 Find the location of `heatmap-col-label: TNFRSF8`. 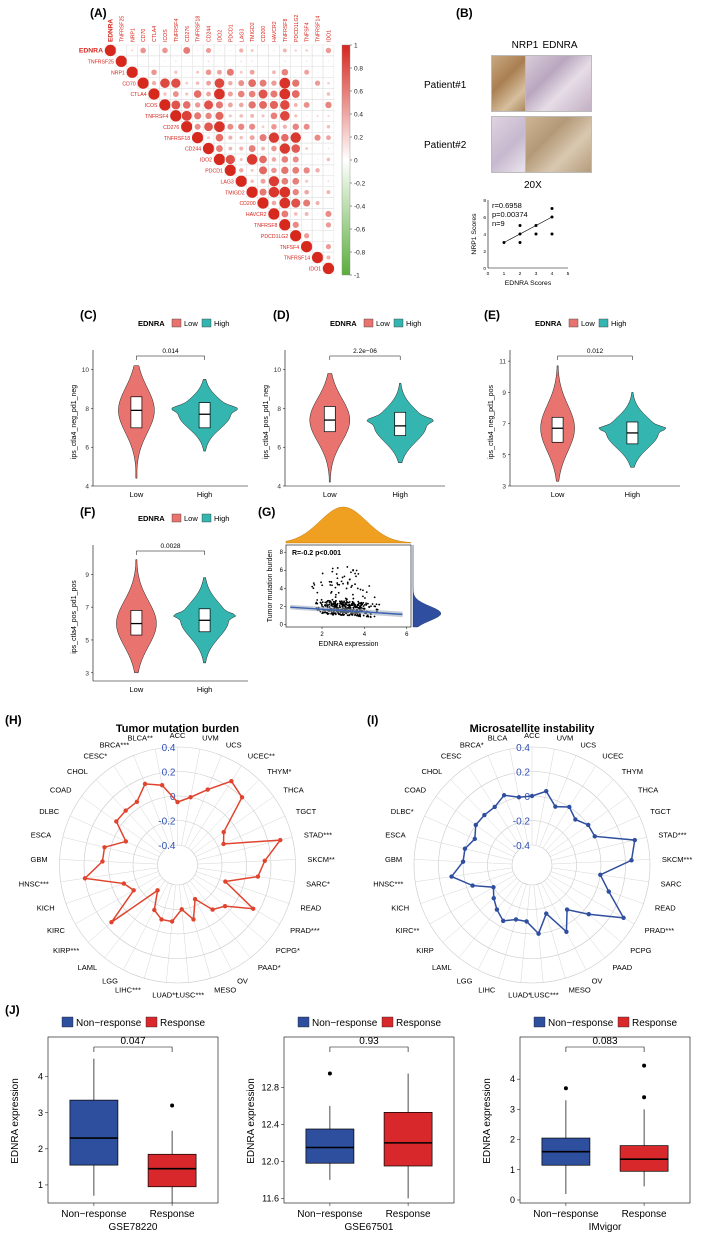

heatmap-col-label: TNFRSF8 is located at coordinates (286, 30).